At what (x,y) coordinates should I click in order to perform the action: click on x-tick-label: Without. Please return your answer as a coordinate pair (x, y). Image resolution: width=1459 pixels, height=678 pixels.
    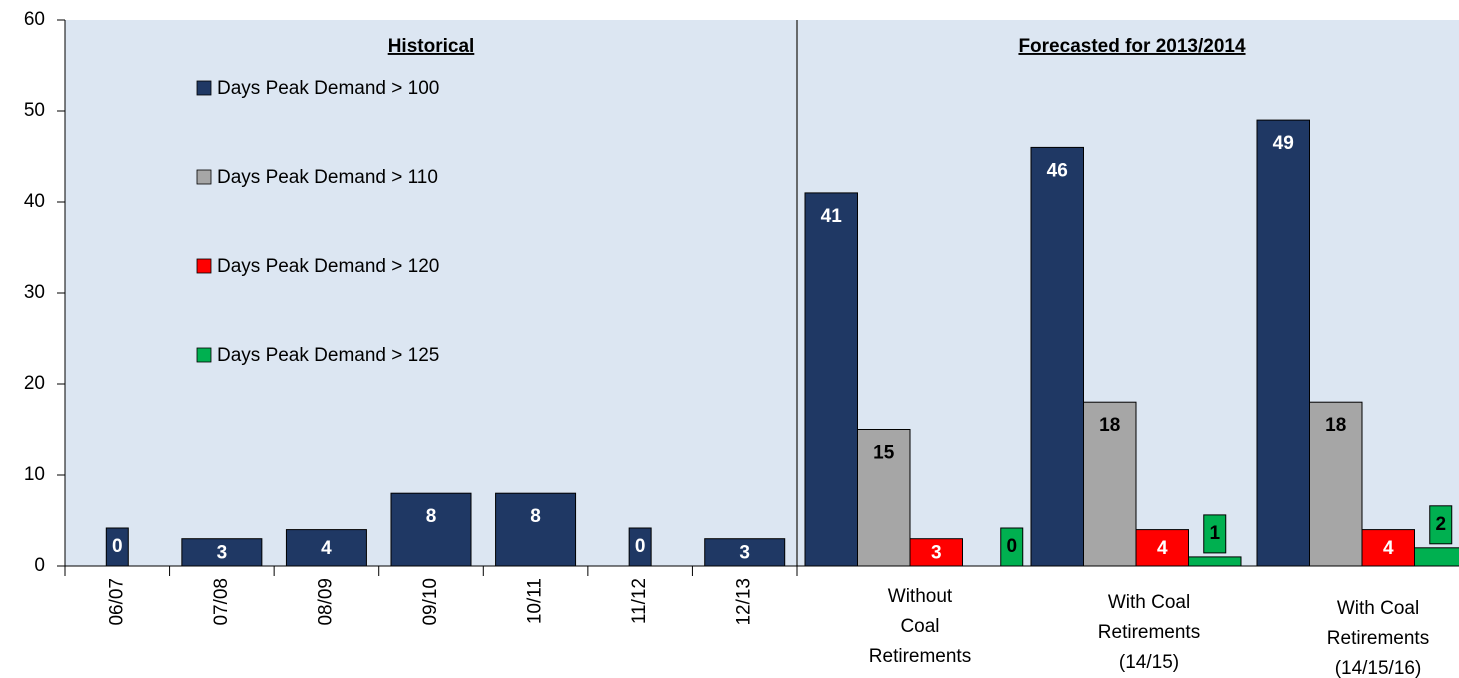
    Looking at the image, I should click on (920, 596).